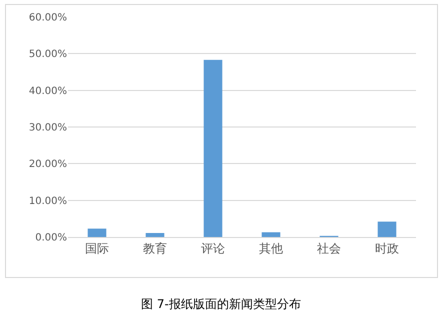 Image resolution: width=442 pixels, height=323 pixels. Describe the element at coordinates (47, 128) in the screenshot. I see `y-tick-label: 30.00%` at that location.